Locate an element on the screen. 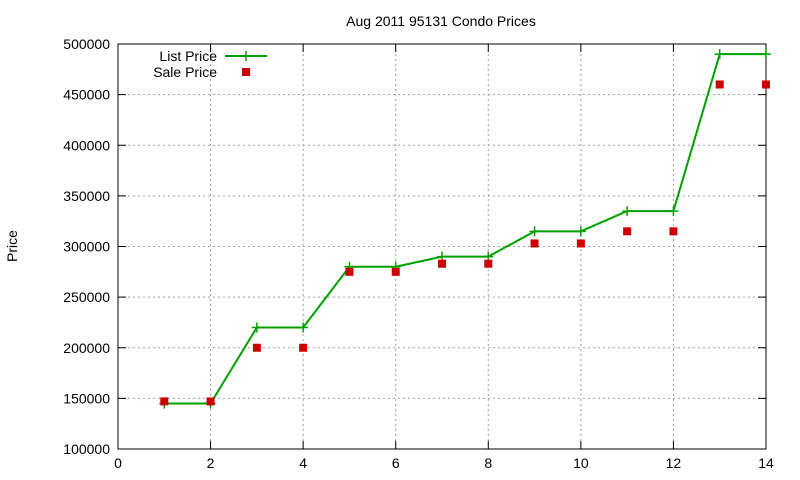 This screenshot has height=480, width=800. y-tick-label: 250000 is located at coordinates (86, 297).